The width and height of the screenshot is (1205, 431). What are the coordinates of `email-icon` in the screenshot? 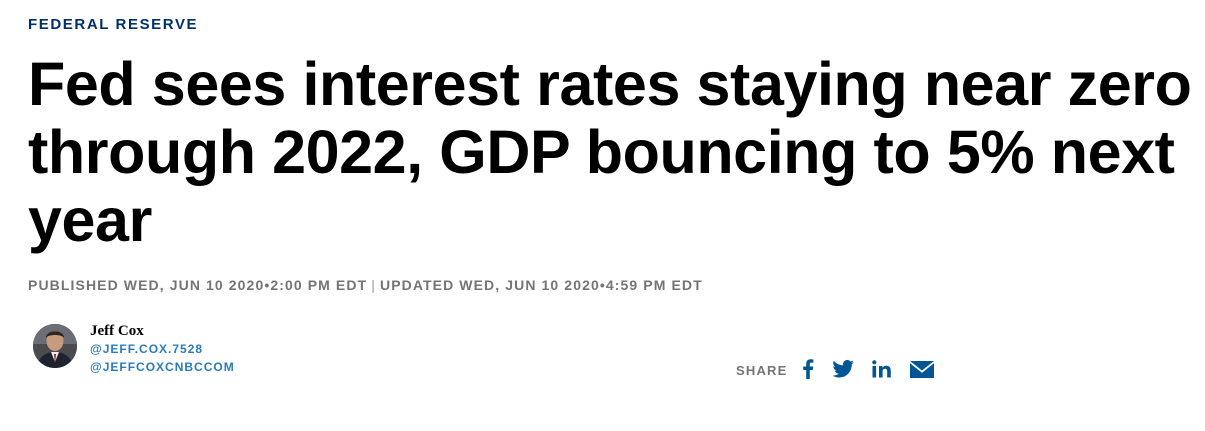 It's located at (921, 369).